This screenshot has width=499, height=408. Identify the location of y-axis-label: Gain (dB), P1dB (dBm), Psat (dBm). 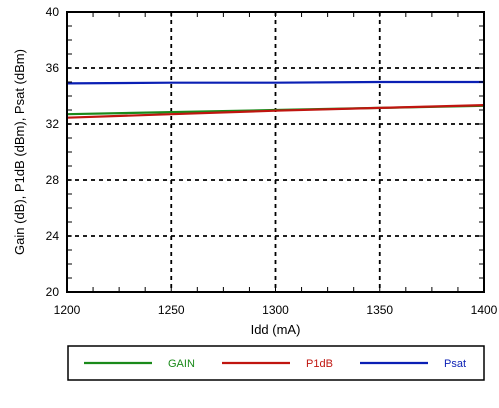
(19, 152).